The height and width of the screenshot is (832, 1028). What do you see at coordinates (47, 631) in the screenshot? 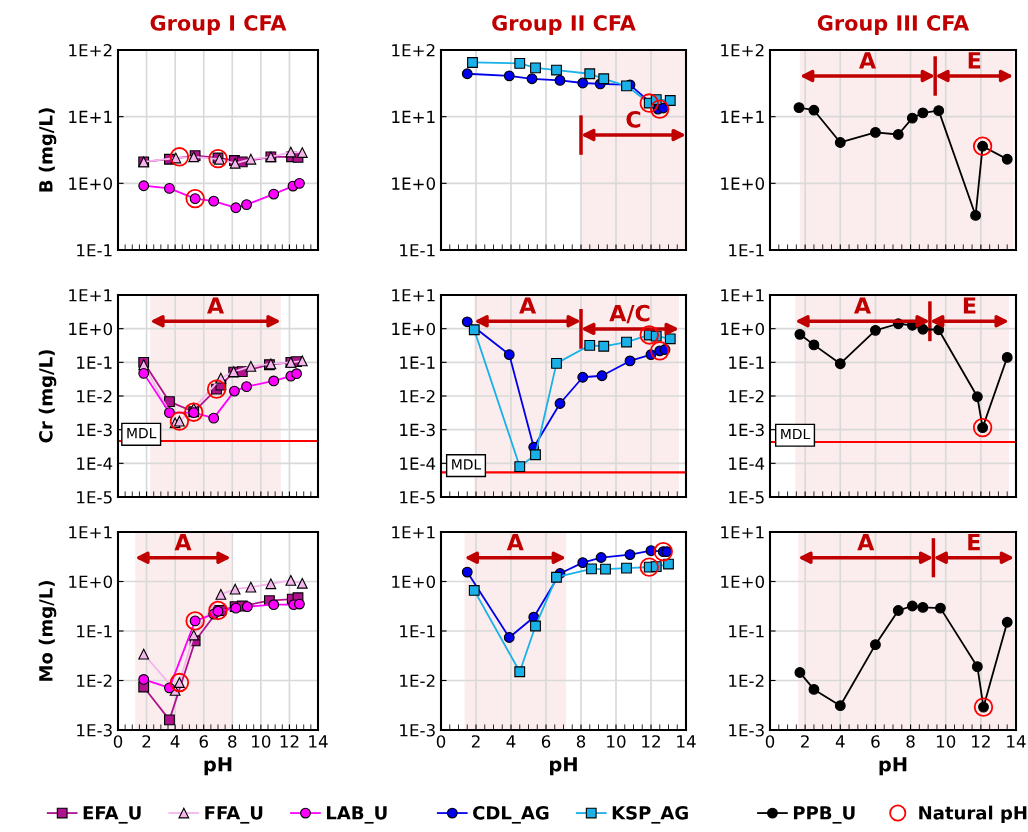
I see `y-axis-title: Mo (mg/L)` at bounding box center [47, 631].